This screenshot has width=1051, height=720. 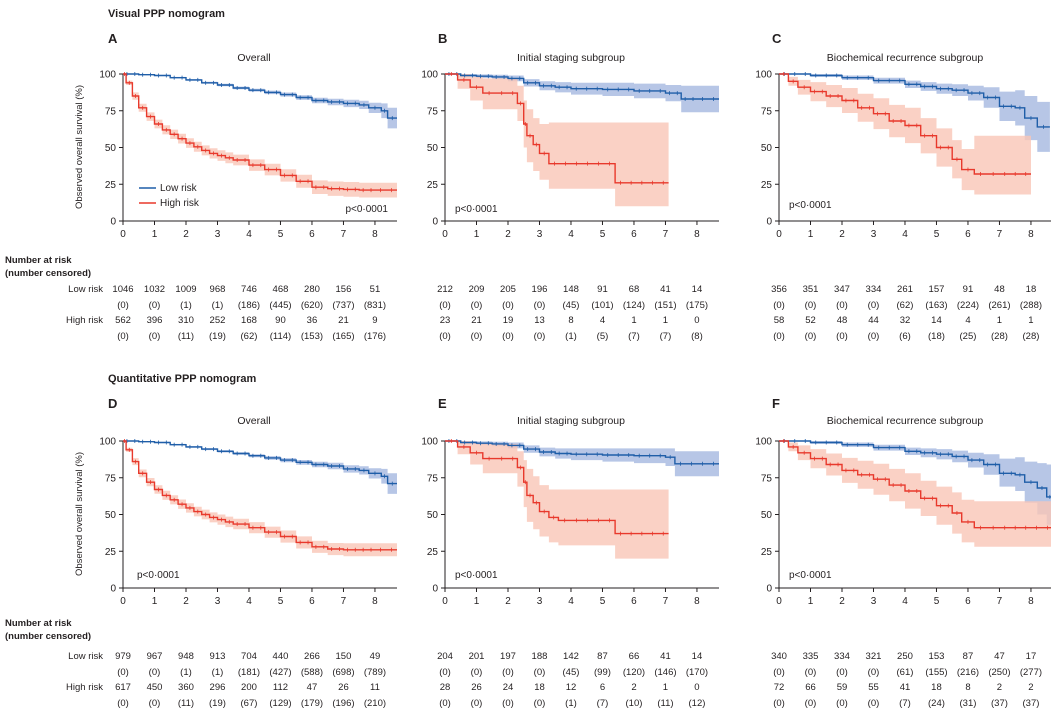 What do you see at coordinates (1031, 234) in the screenshot?
I see `x-tick-label-c-8: 8` at bounding box center [1031, 234].